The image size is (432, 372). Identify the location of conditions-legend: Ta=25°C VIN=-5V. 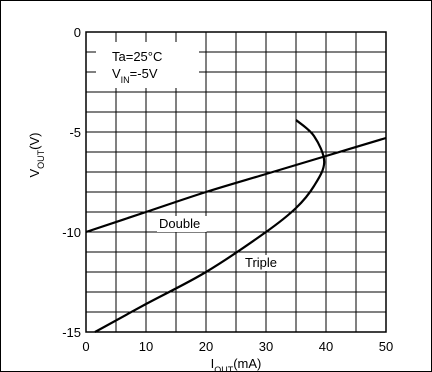
(147, 65).